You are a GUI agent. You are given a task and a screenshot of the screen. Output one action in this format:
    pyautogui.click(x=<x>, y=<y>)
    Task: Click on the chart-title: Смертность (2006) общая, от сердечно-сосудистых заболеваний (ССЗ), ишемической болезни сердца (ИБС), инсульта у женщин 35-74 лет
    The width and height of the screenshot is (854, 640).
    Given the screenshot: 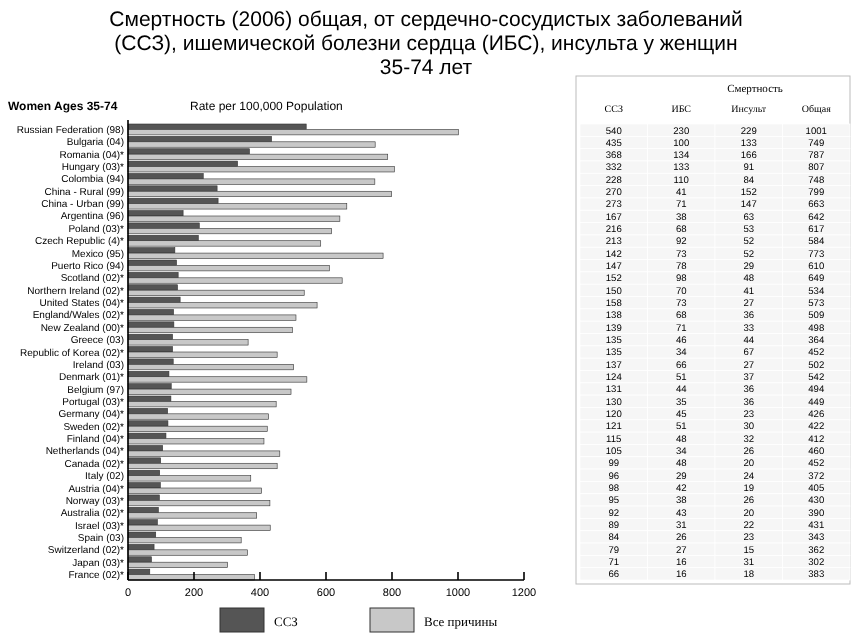 What is the action you would take?
    pyautogui.click(x=426, y=44)
    